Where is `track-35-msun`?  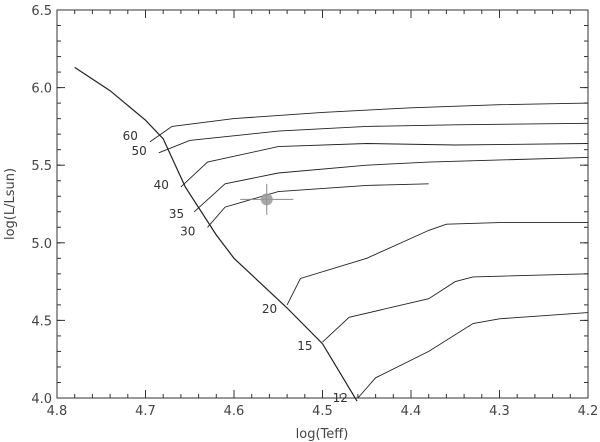
track-35-msun is located at coordinates (391, 184).